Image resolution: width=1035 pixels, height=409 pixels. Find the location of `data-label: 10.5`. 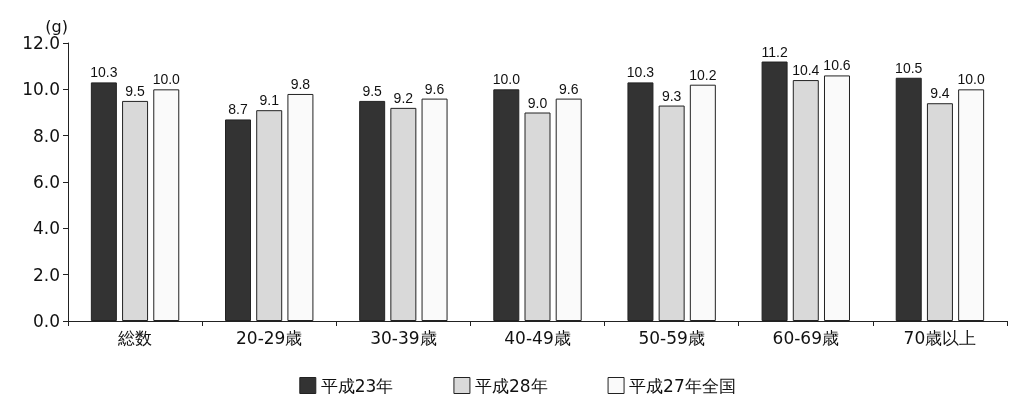

data-label: 10.5 is located at coordinates (909, 67).